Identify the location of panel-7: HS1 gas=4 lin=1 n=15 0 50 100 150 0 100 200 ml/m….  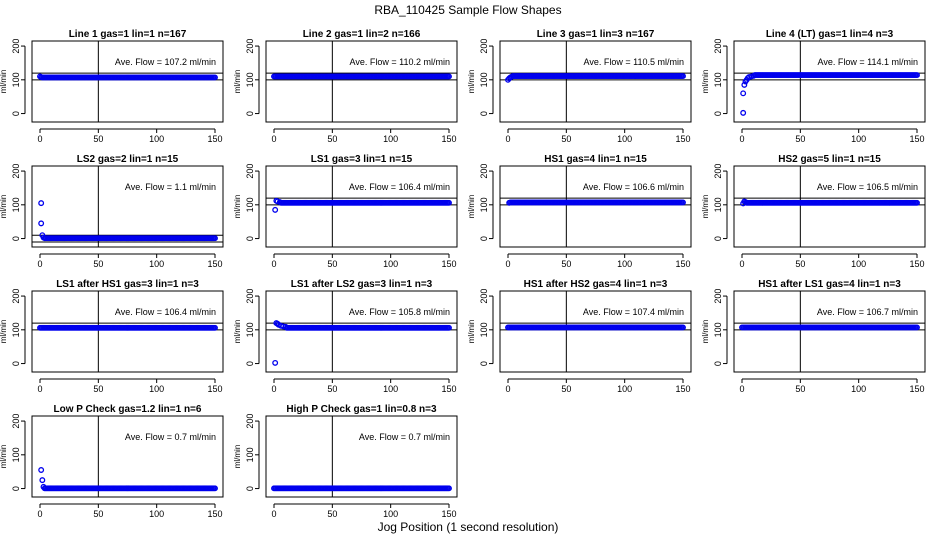
(579, 211).